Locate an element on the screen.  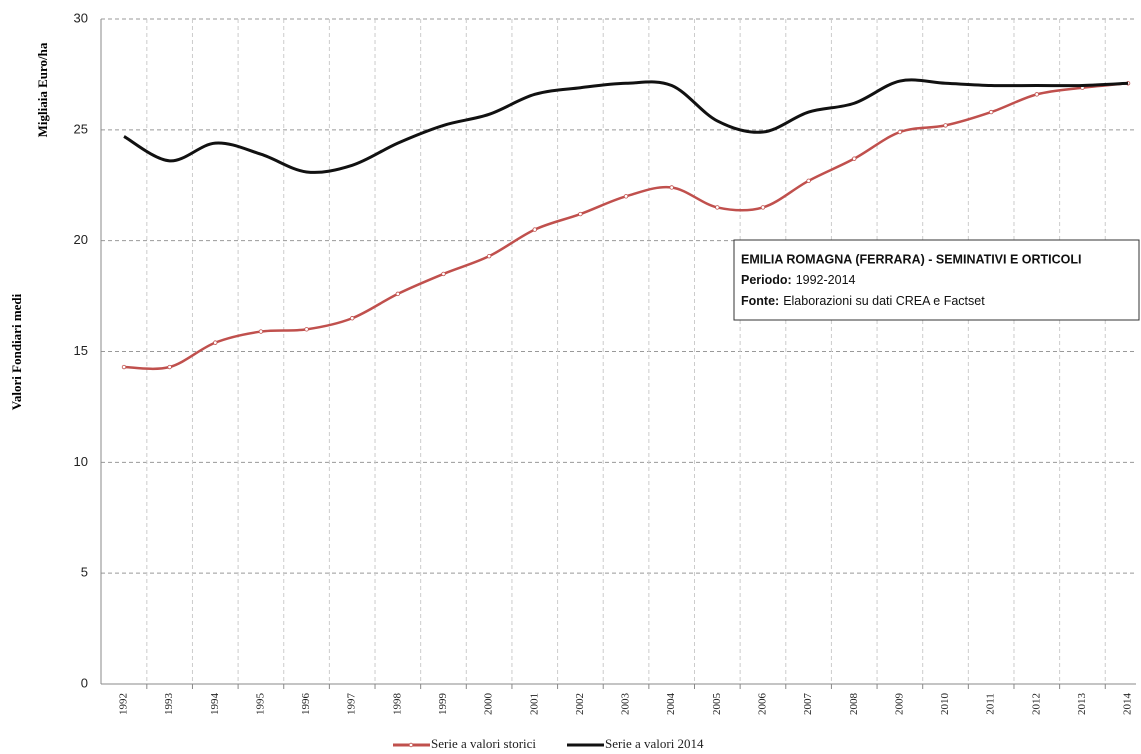
x-tick-label: 2012 is located at coordinates (1036, 704).